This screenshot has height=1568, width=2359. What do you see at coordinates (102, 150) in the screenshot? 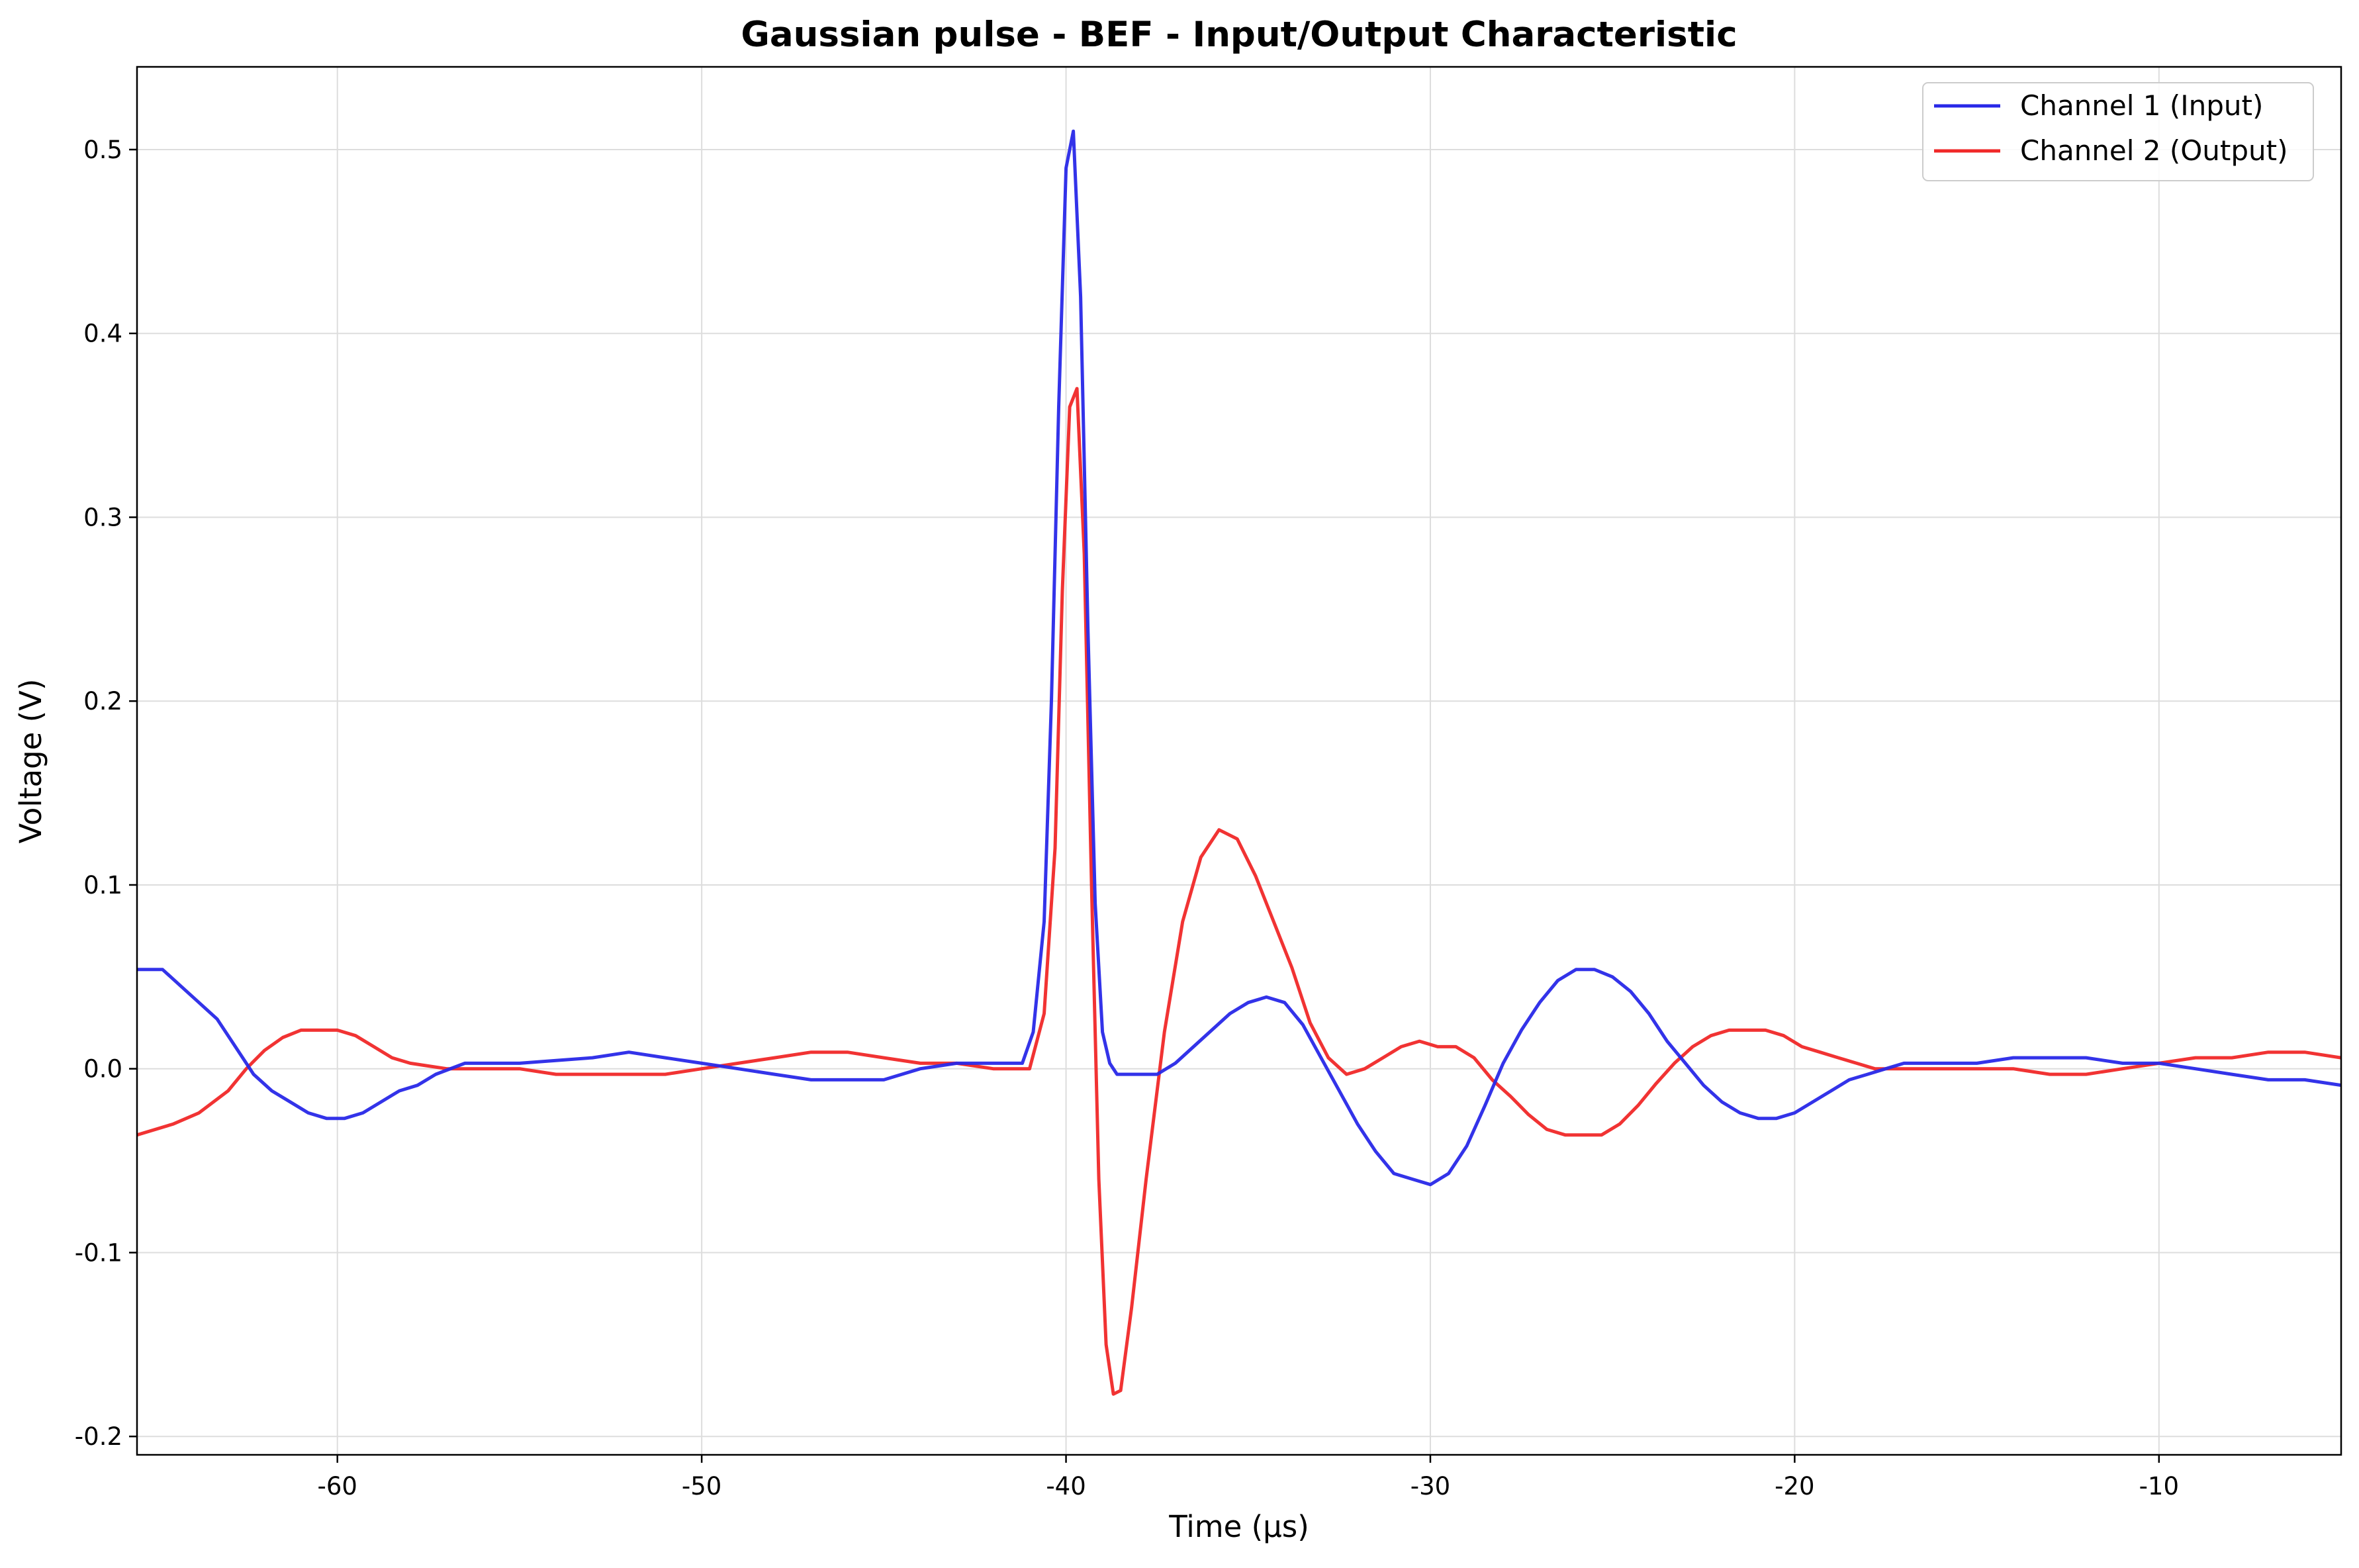
I see `y-tick-label: 0.5` at bounding box center [102, 150].